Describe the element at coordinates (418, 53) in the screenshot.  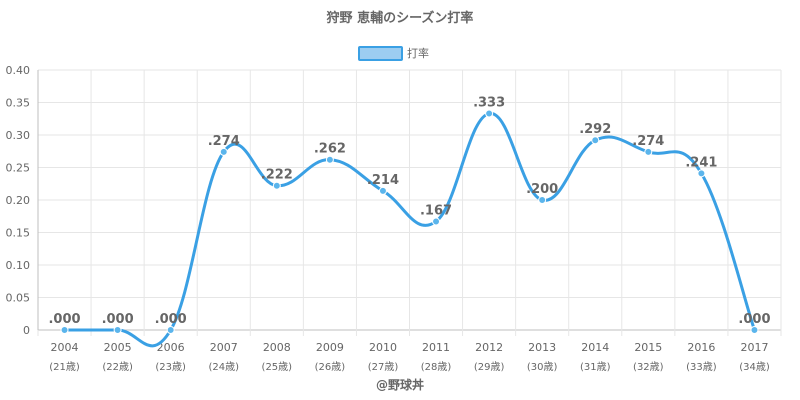
I see `legend-label: 打率` at that location.